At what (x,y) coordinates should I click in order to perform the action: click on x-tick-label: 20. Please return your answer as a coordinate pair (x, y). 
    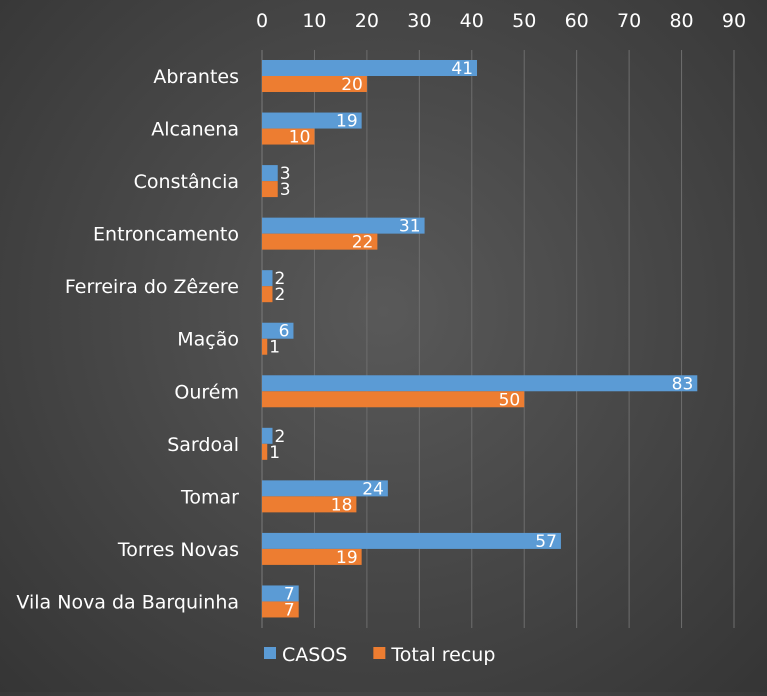
    Looking at the image, I should click on (367, 21).